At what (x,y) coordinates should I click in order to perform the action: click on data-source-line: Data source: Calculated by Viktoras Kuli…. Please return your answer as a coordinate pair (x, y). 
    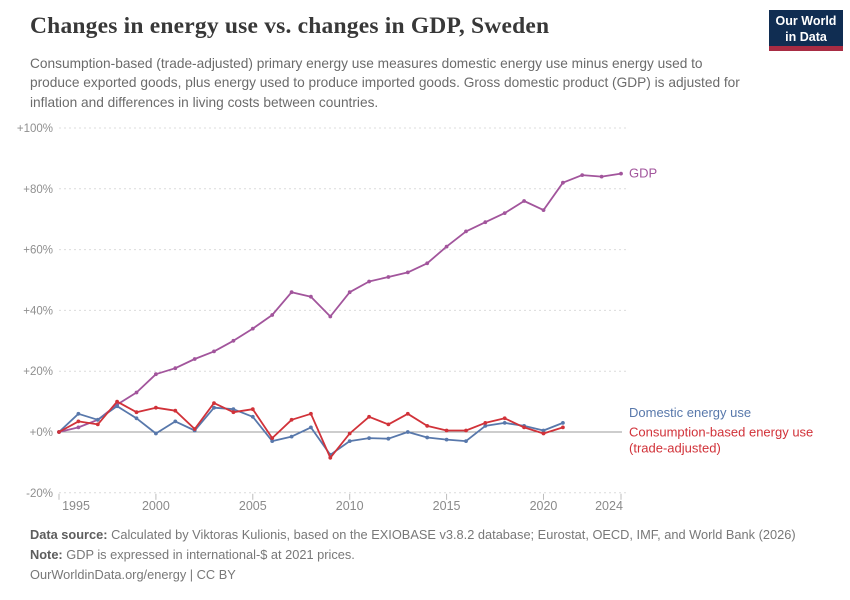
    Looking at the image, I should click on (430, 535).